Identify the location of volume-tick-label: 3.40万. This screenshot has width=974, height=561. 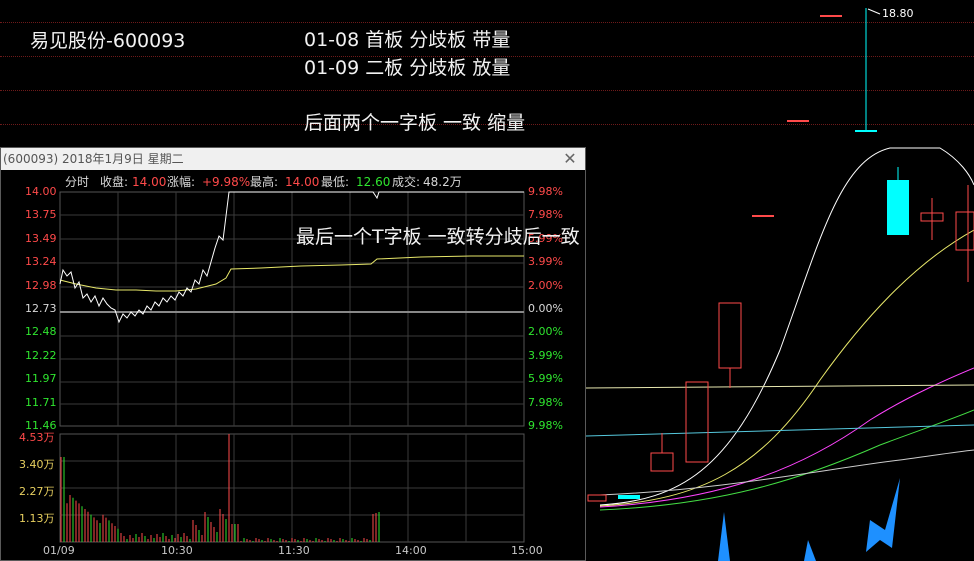
(37, 464).